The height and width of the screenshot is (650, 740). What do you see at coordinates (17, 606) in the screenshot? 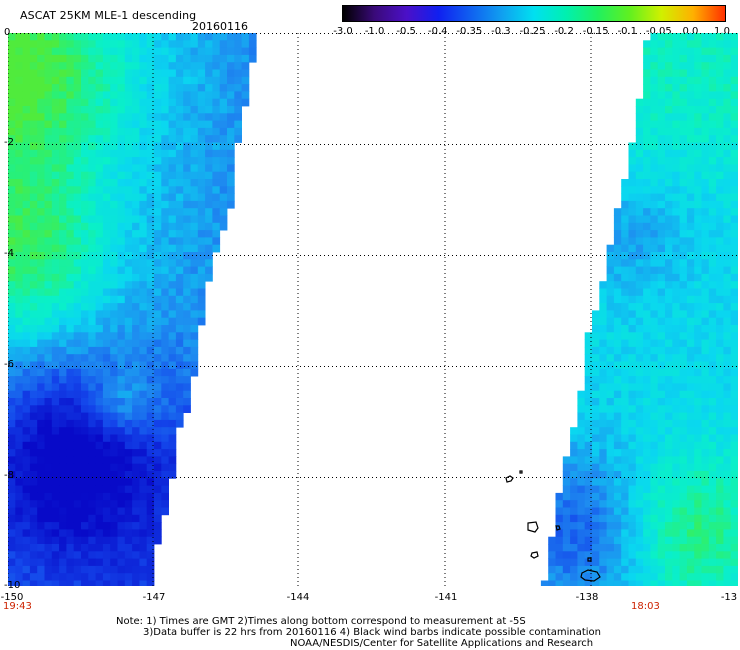
I see `left-swath-time: 19:43` at bounding box center [17, 606].